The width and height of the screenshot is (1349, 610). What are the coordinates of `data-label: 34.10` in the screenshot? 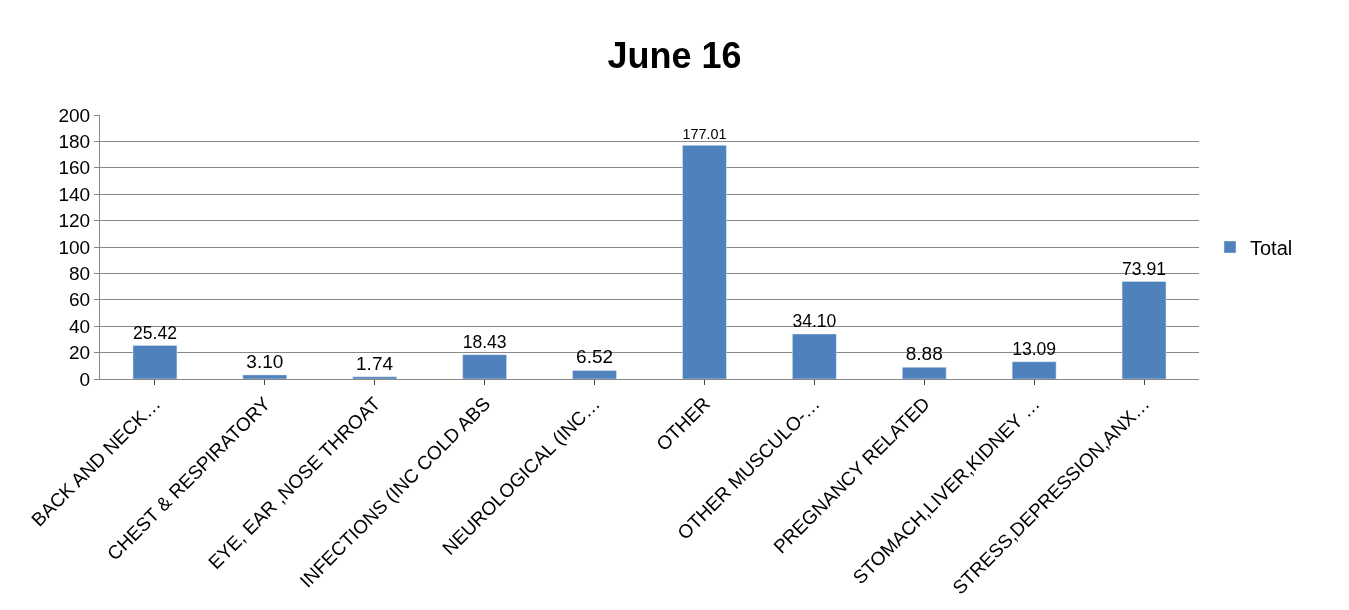 It's located at (814, 321).